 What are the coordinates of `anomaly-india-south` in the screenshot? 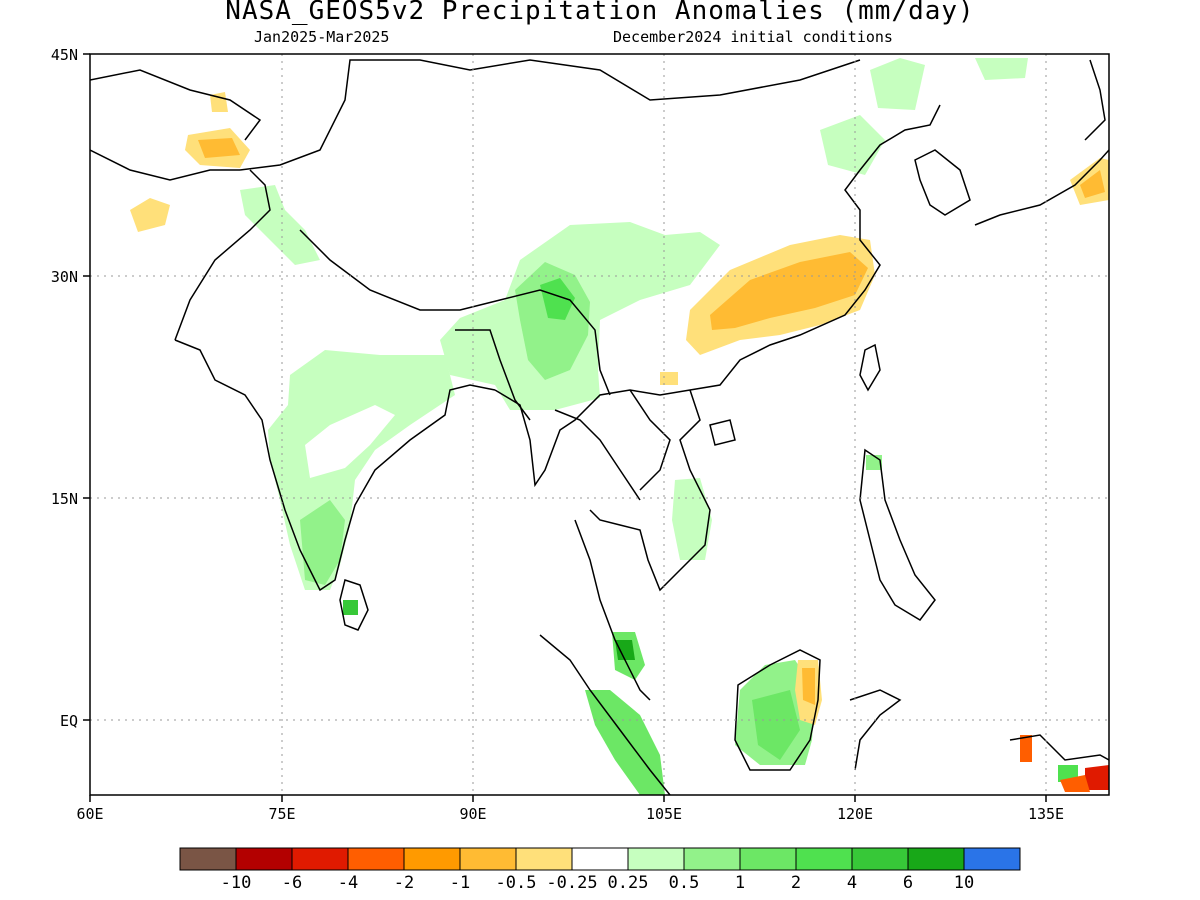 It's located at (322, 542).